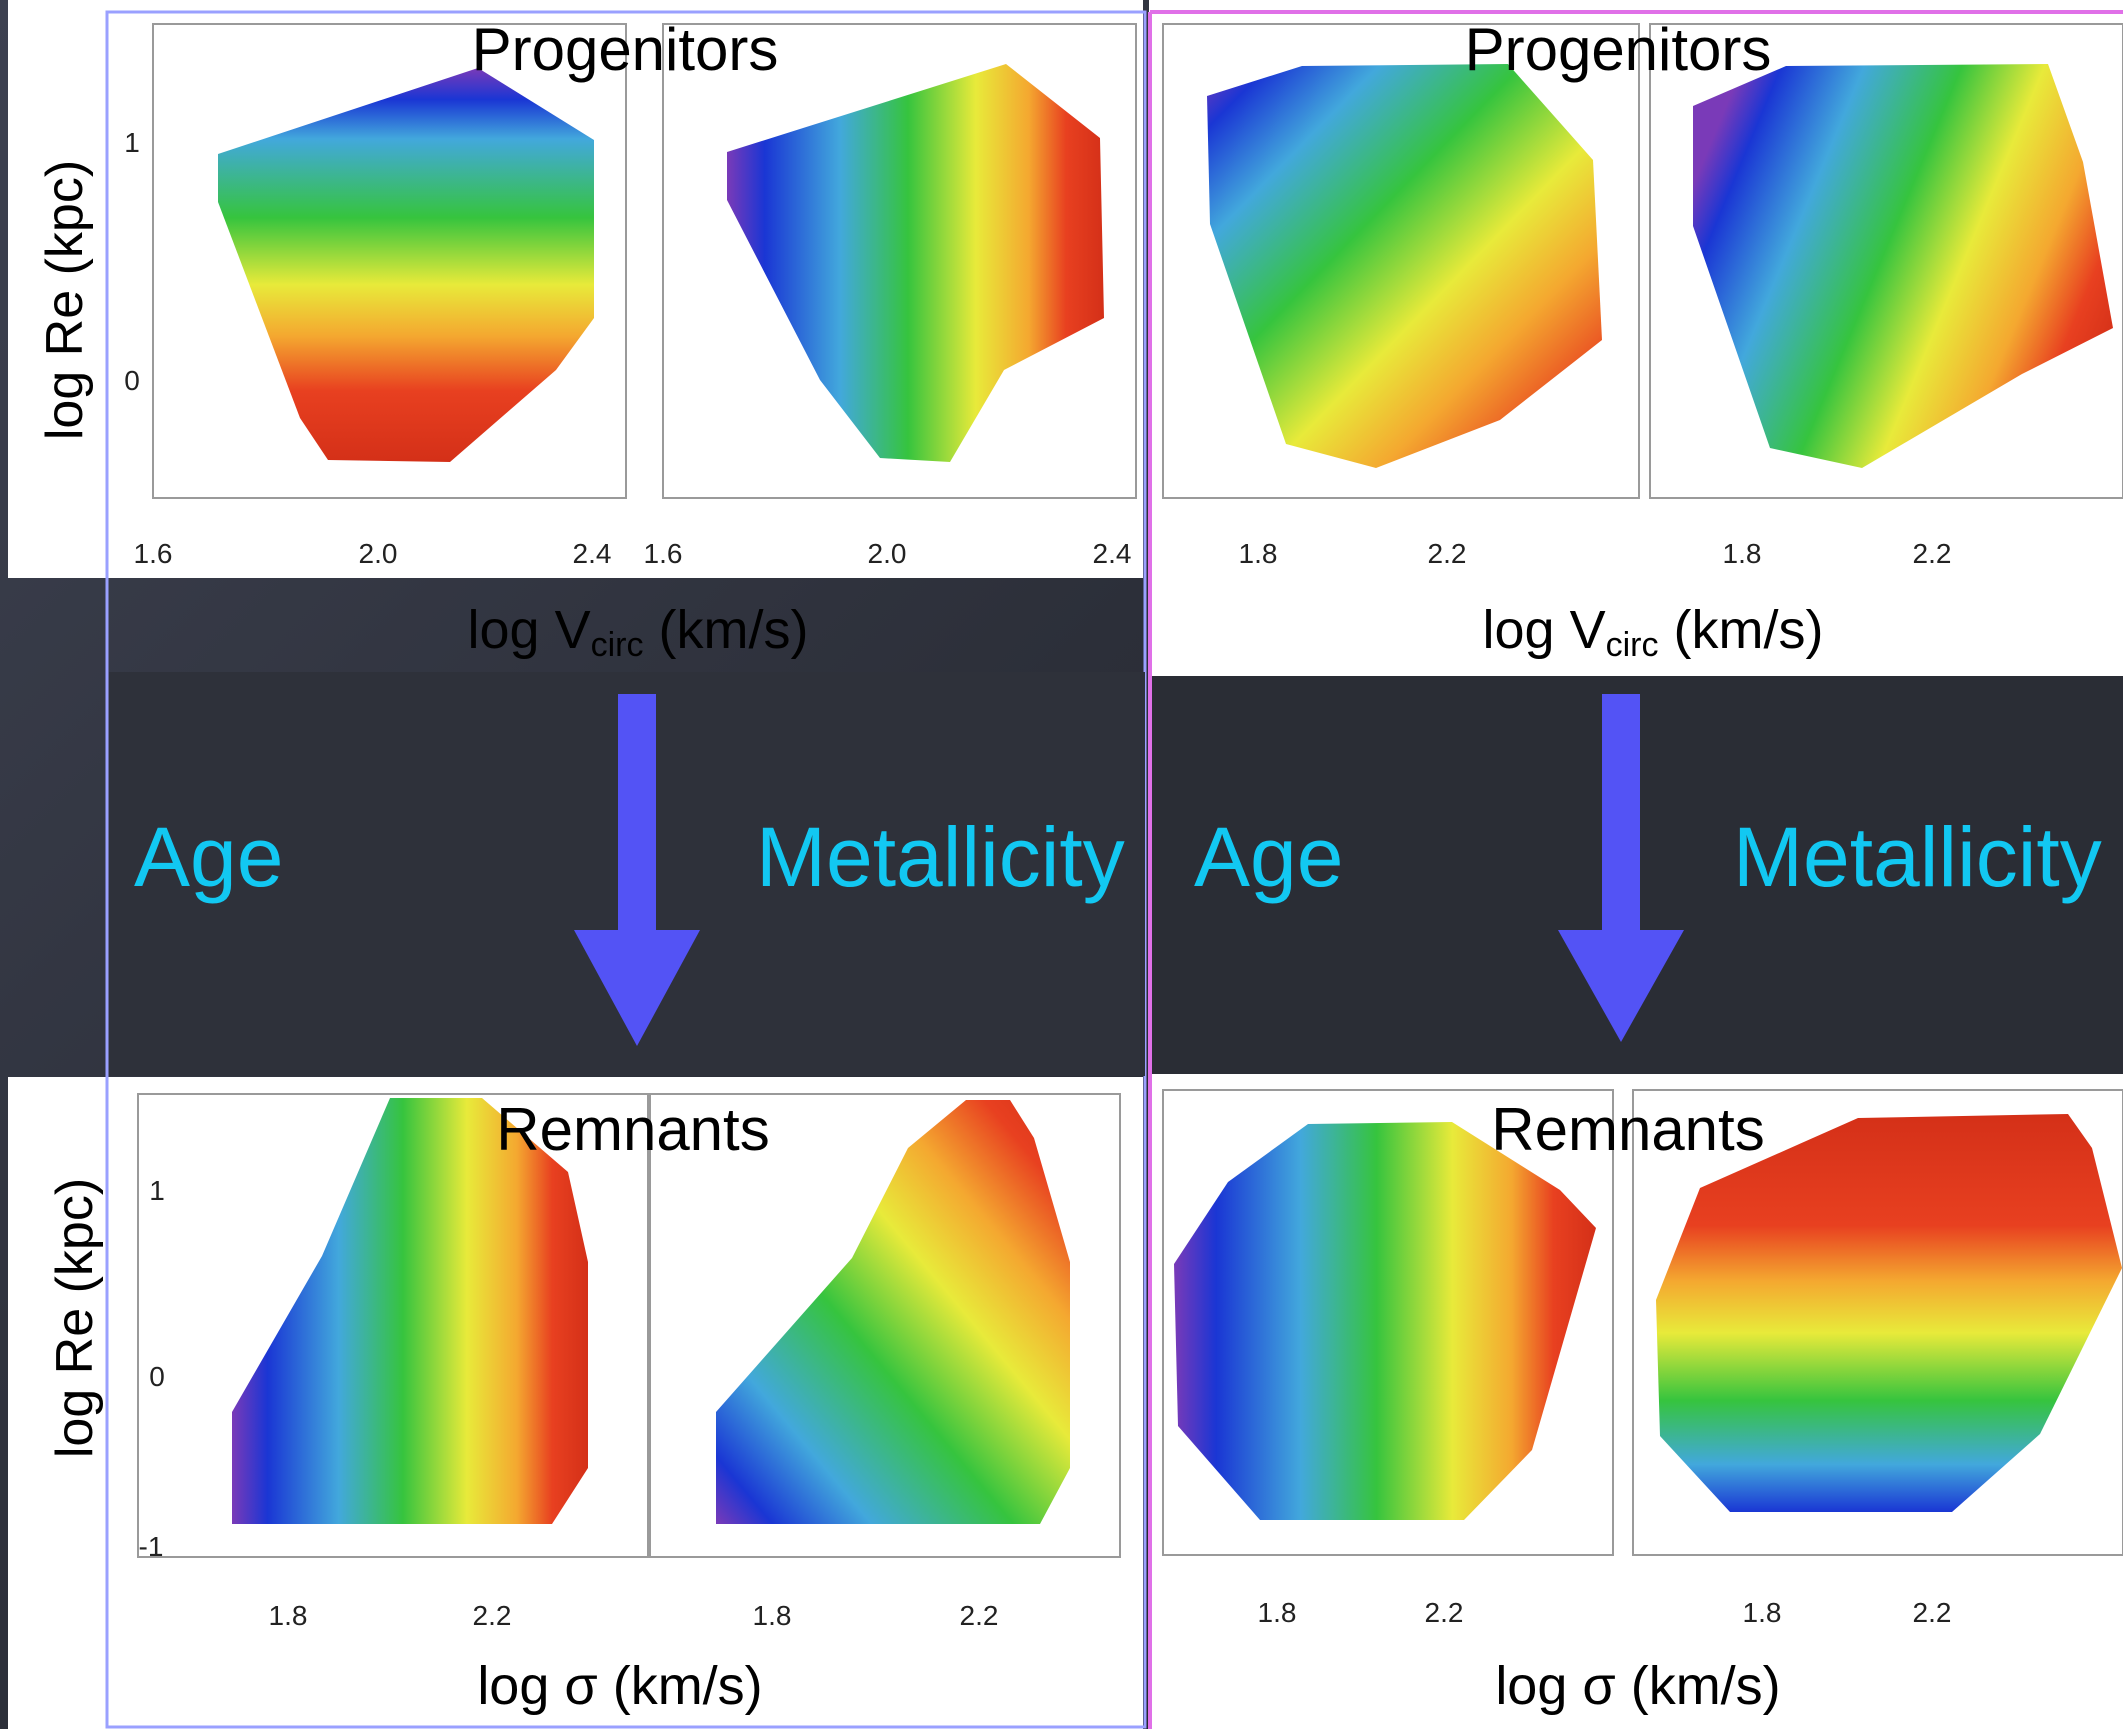 The image size is (2123, 1729). Describe the element at coordinates (887, 553) in the screenshot. I see `lp-met-xtick-1: 2.0` at that location.